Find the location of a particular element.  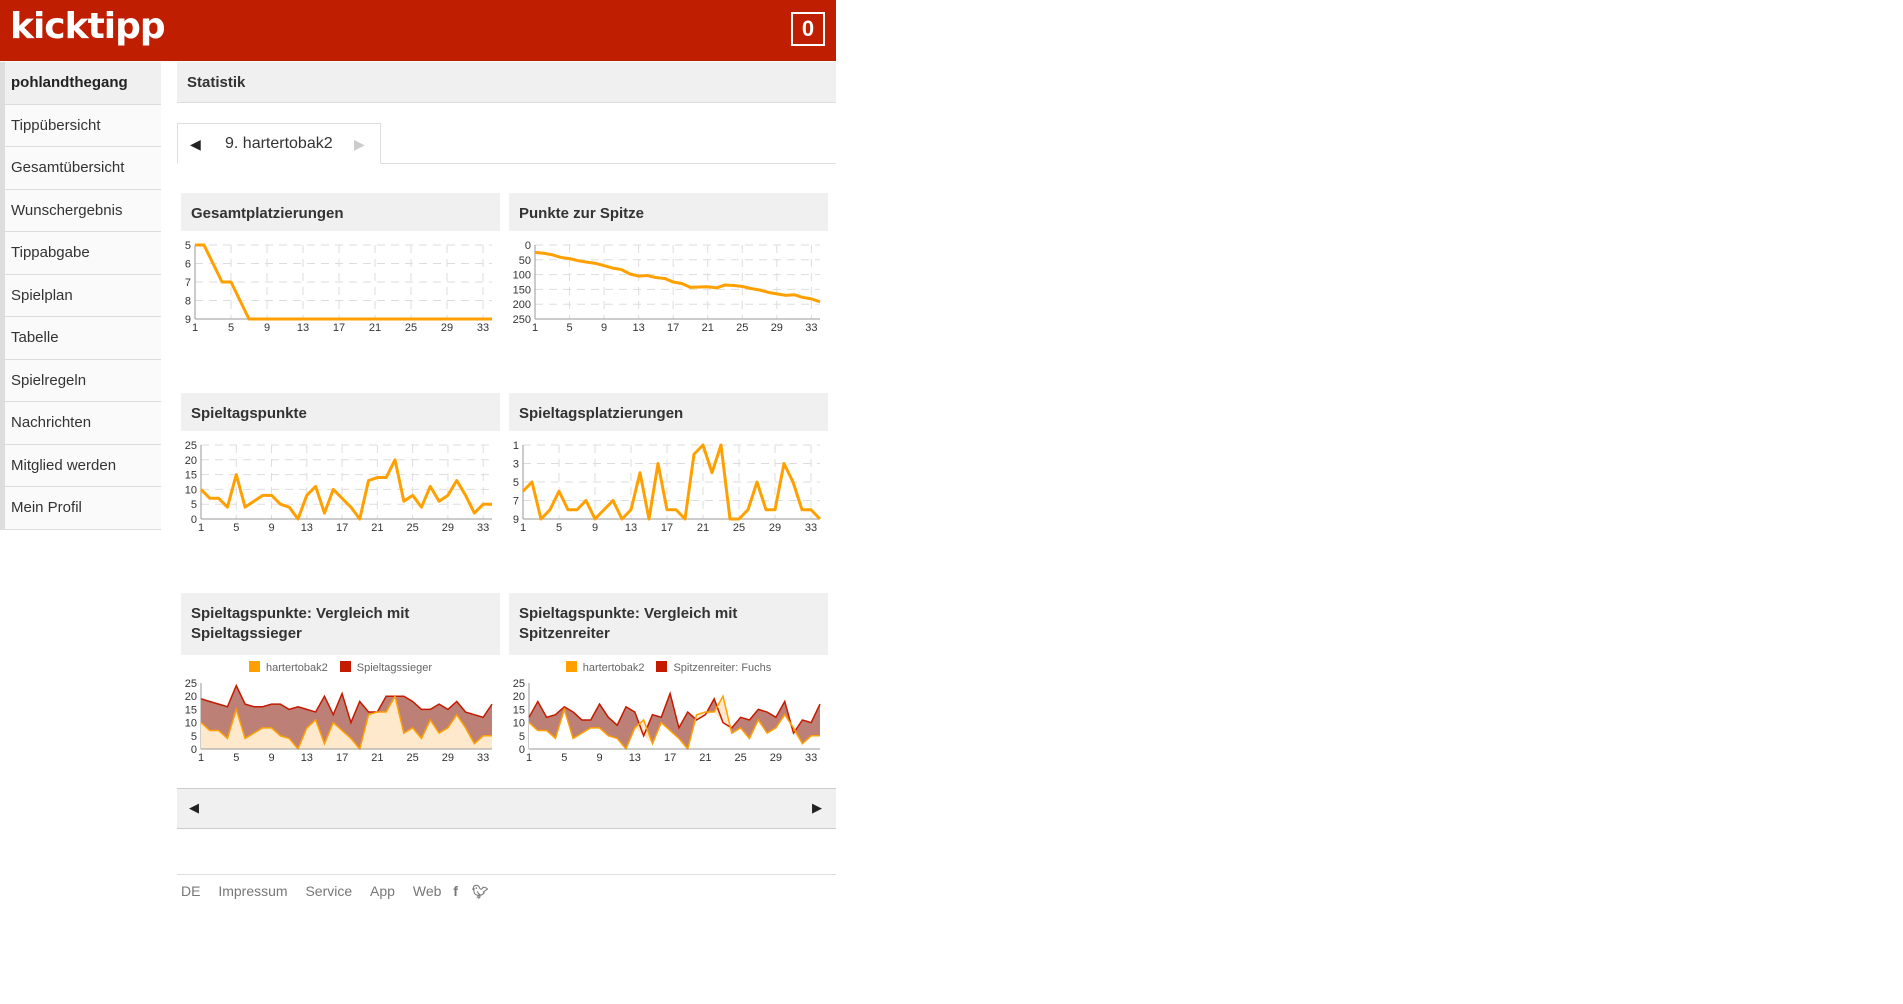

twitter-icon: 🐦︎ is located at coordinates (480, 891).